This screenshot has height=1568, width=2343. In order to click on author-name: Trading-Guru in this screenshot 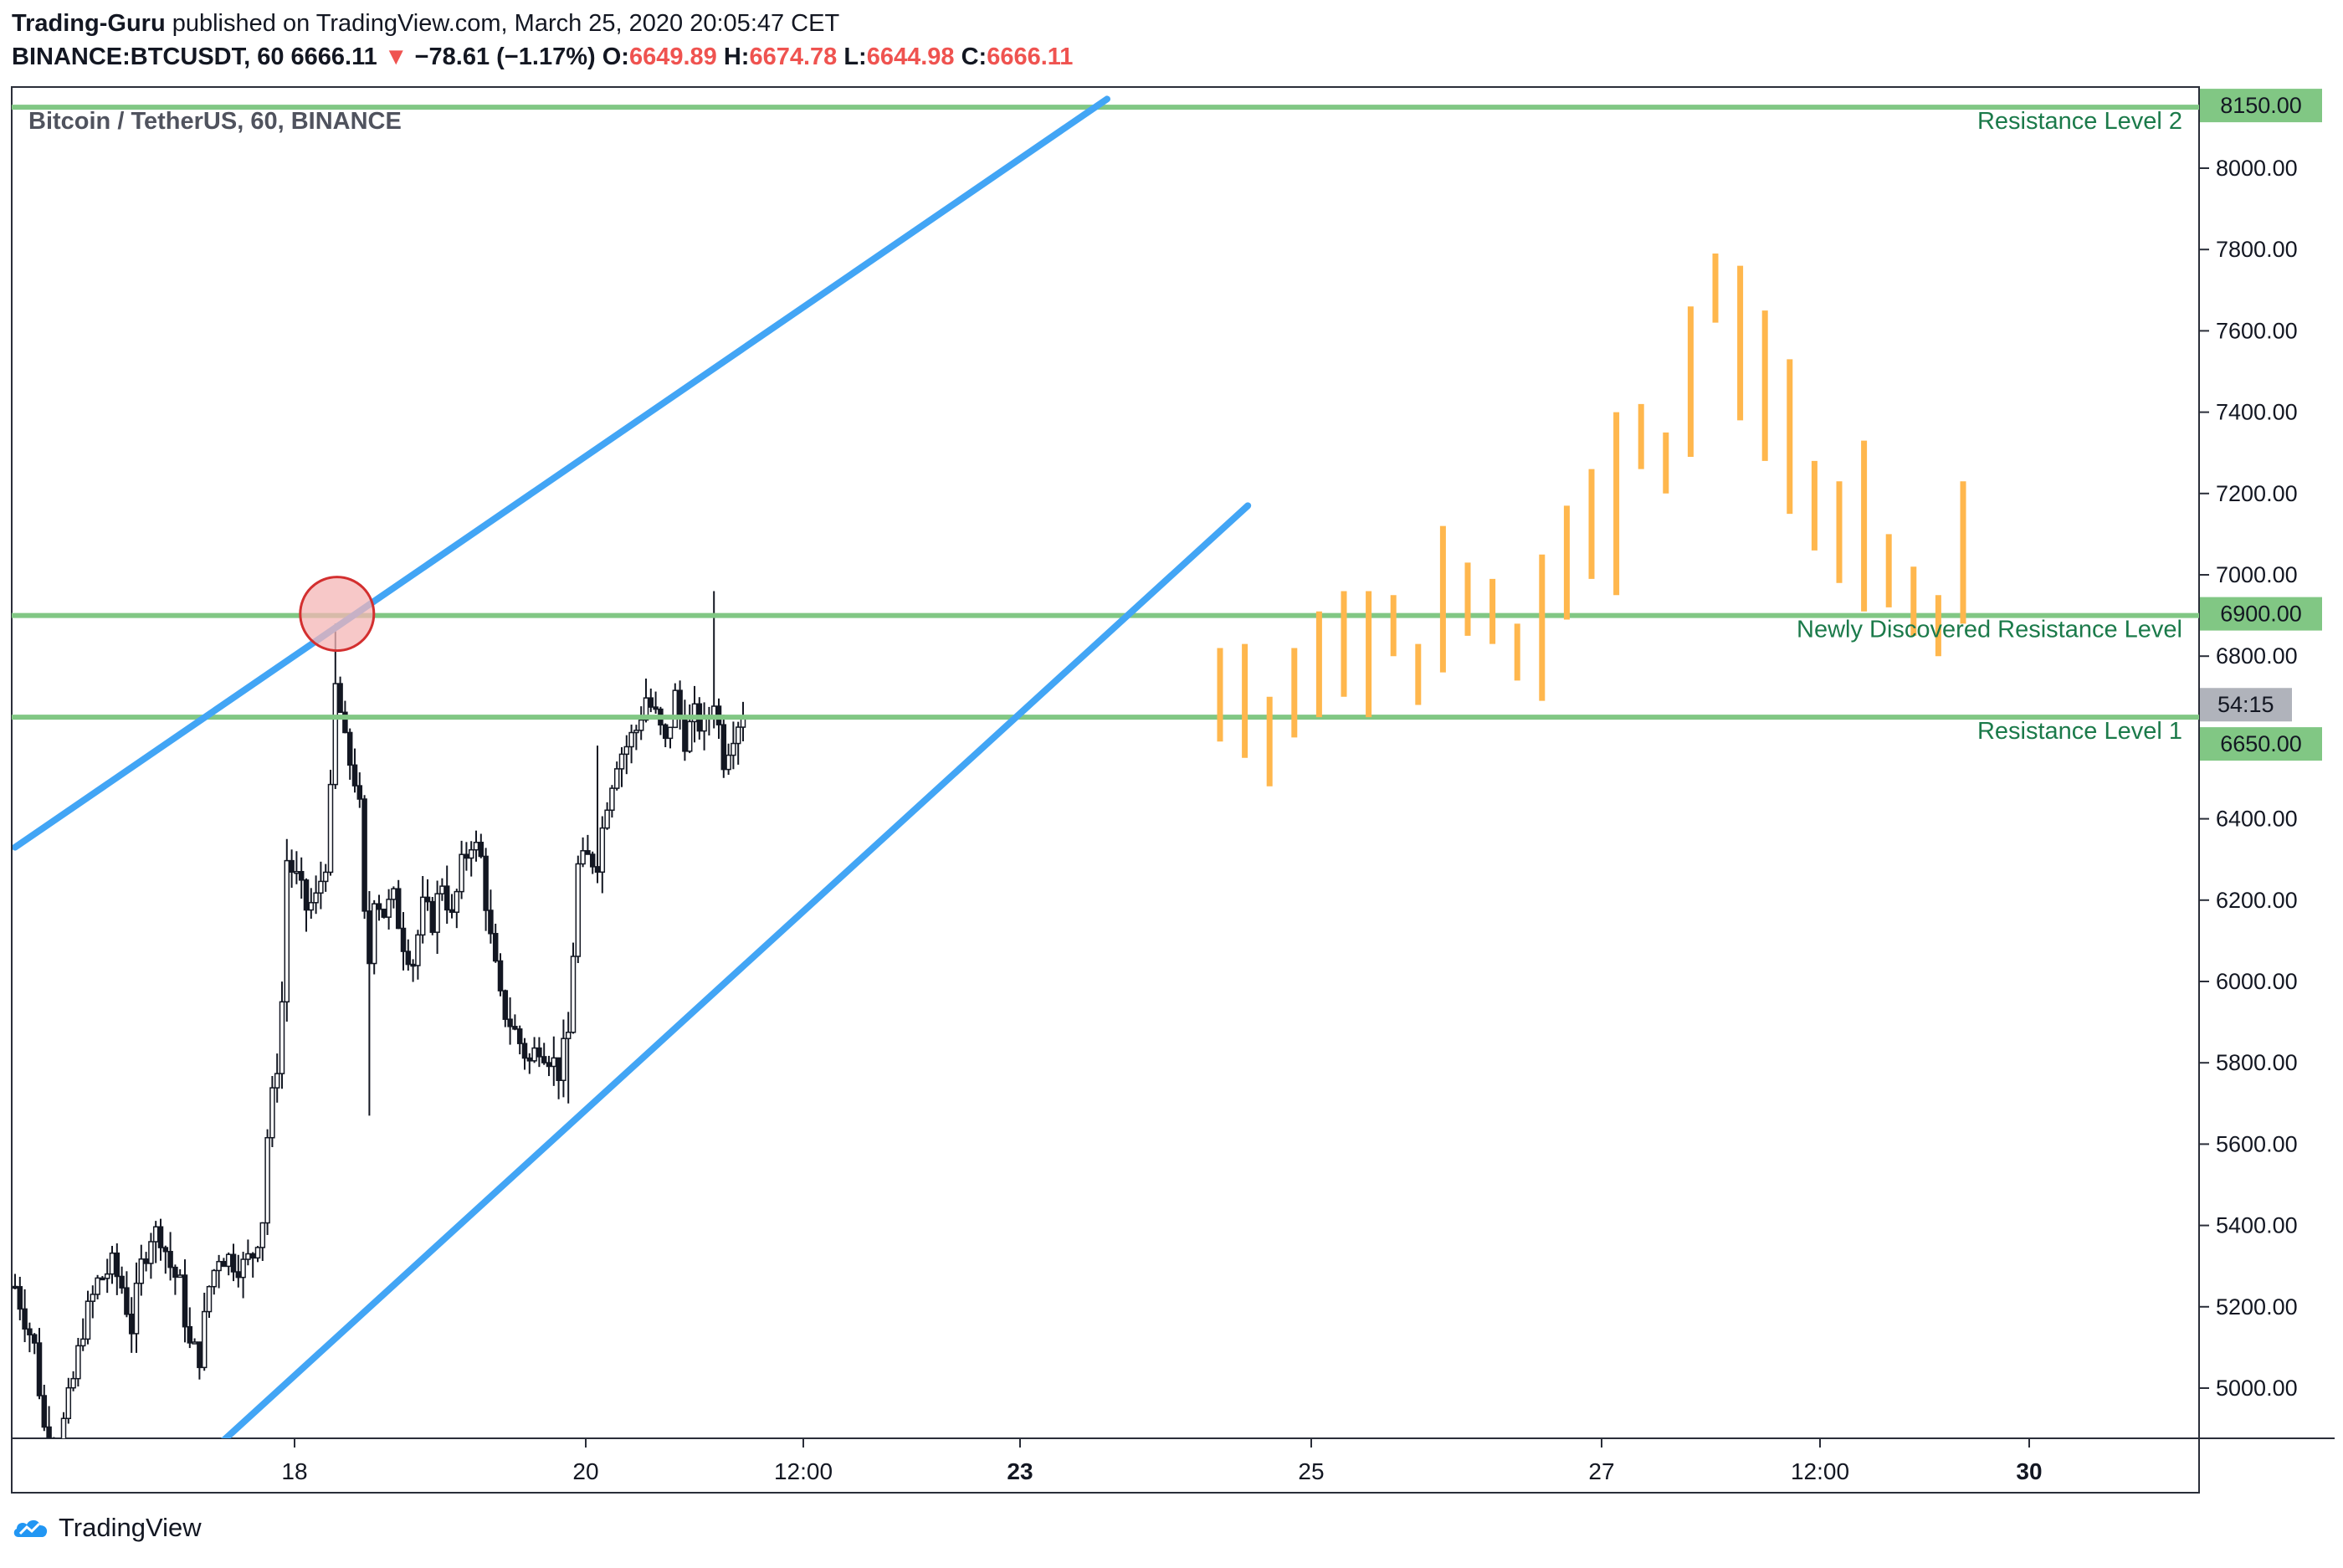, I will do `click(89, 24)`.